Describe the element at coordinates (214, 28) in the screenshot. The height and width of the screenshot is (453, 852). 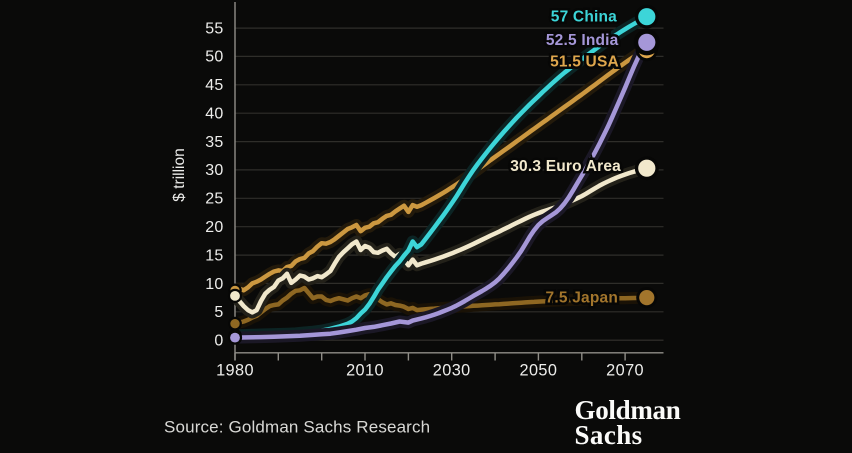
I see `svg-text: 55` at that location.